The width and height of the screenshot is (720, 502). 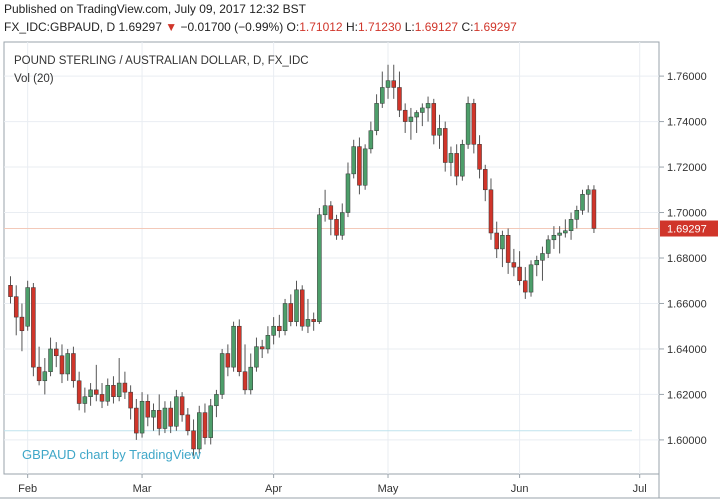 I want to click on price-tick-label: 1.68000, so click(x=687, y=259).